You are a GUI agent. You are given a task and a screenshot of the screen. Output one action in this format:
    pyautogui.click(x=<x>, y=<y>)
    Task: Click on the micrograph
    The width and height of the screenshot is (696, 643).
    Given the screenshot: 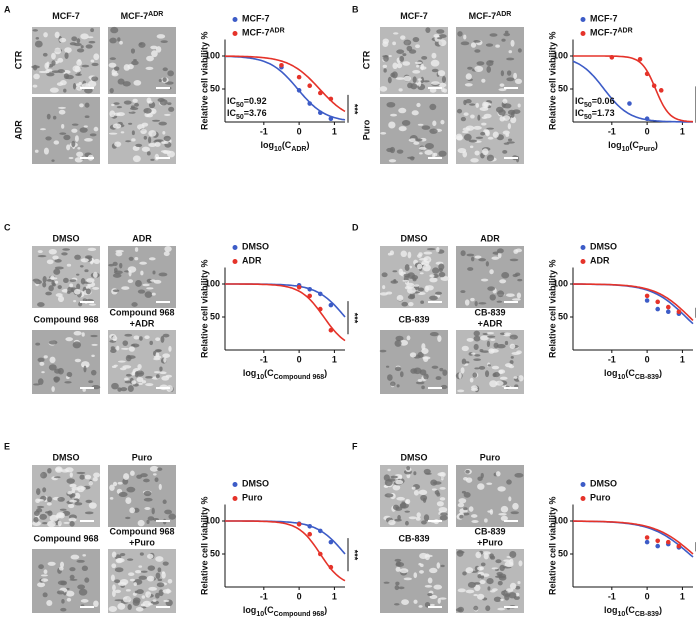 What is the action you would take?
    pyautogui.click(x=66, y=130)
    